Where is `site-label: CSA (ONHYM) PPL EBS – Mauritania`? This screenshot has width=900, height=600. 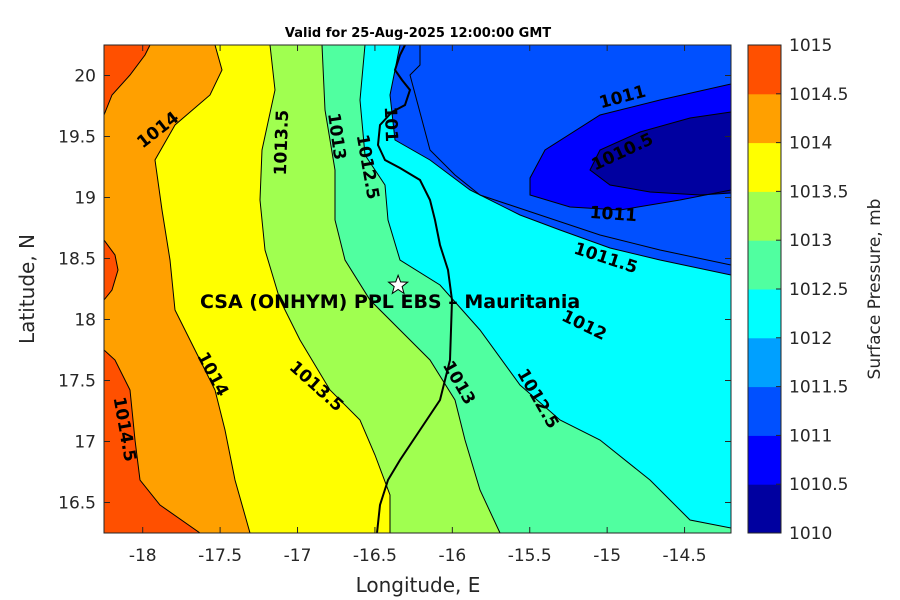
site-label: CSA (ONHYM) PPL EBS – Mauritania is located at coordinates (390, 302).